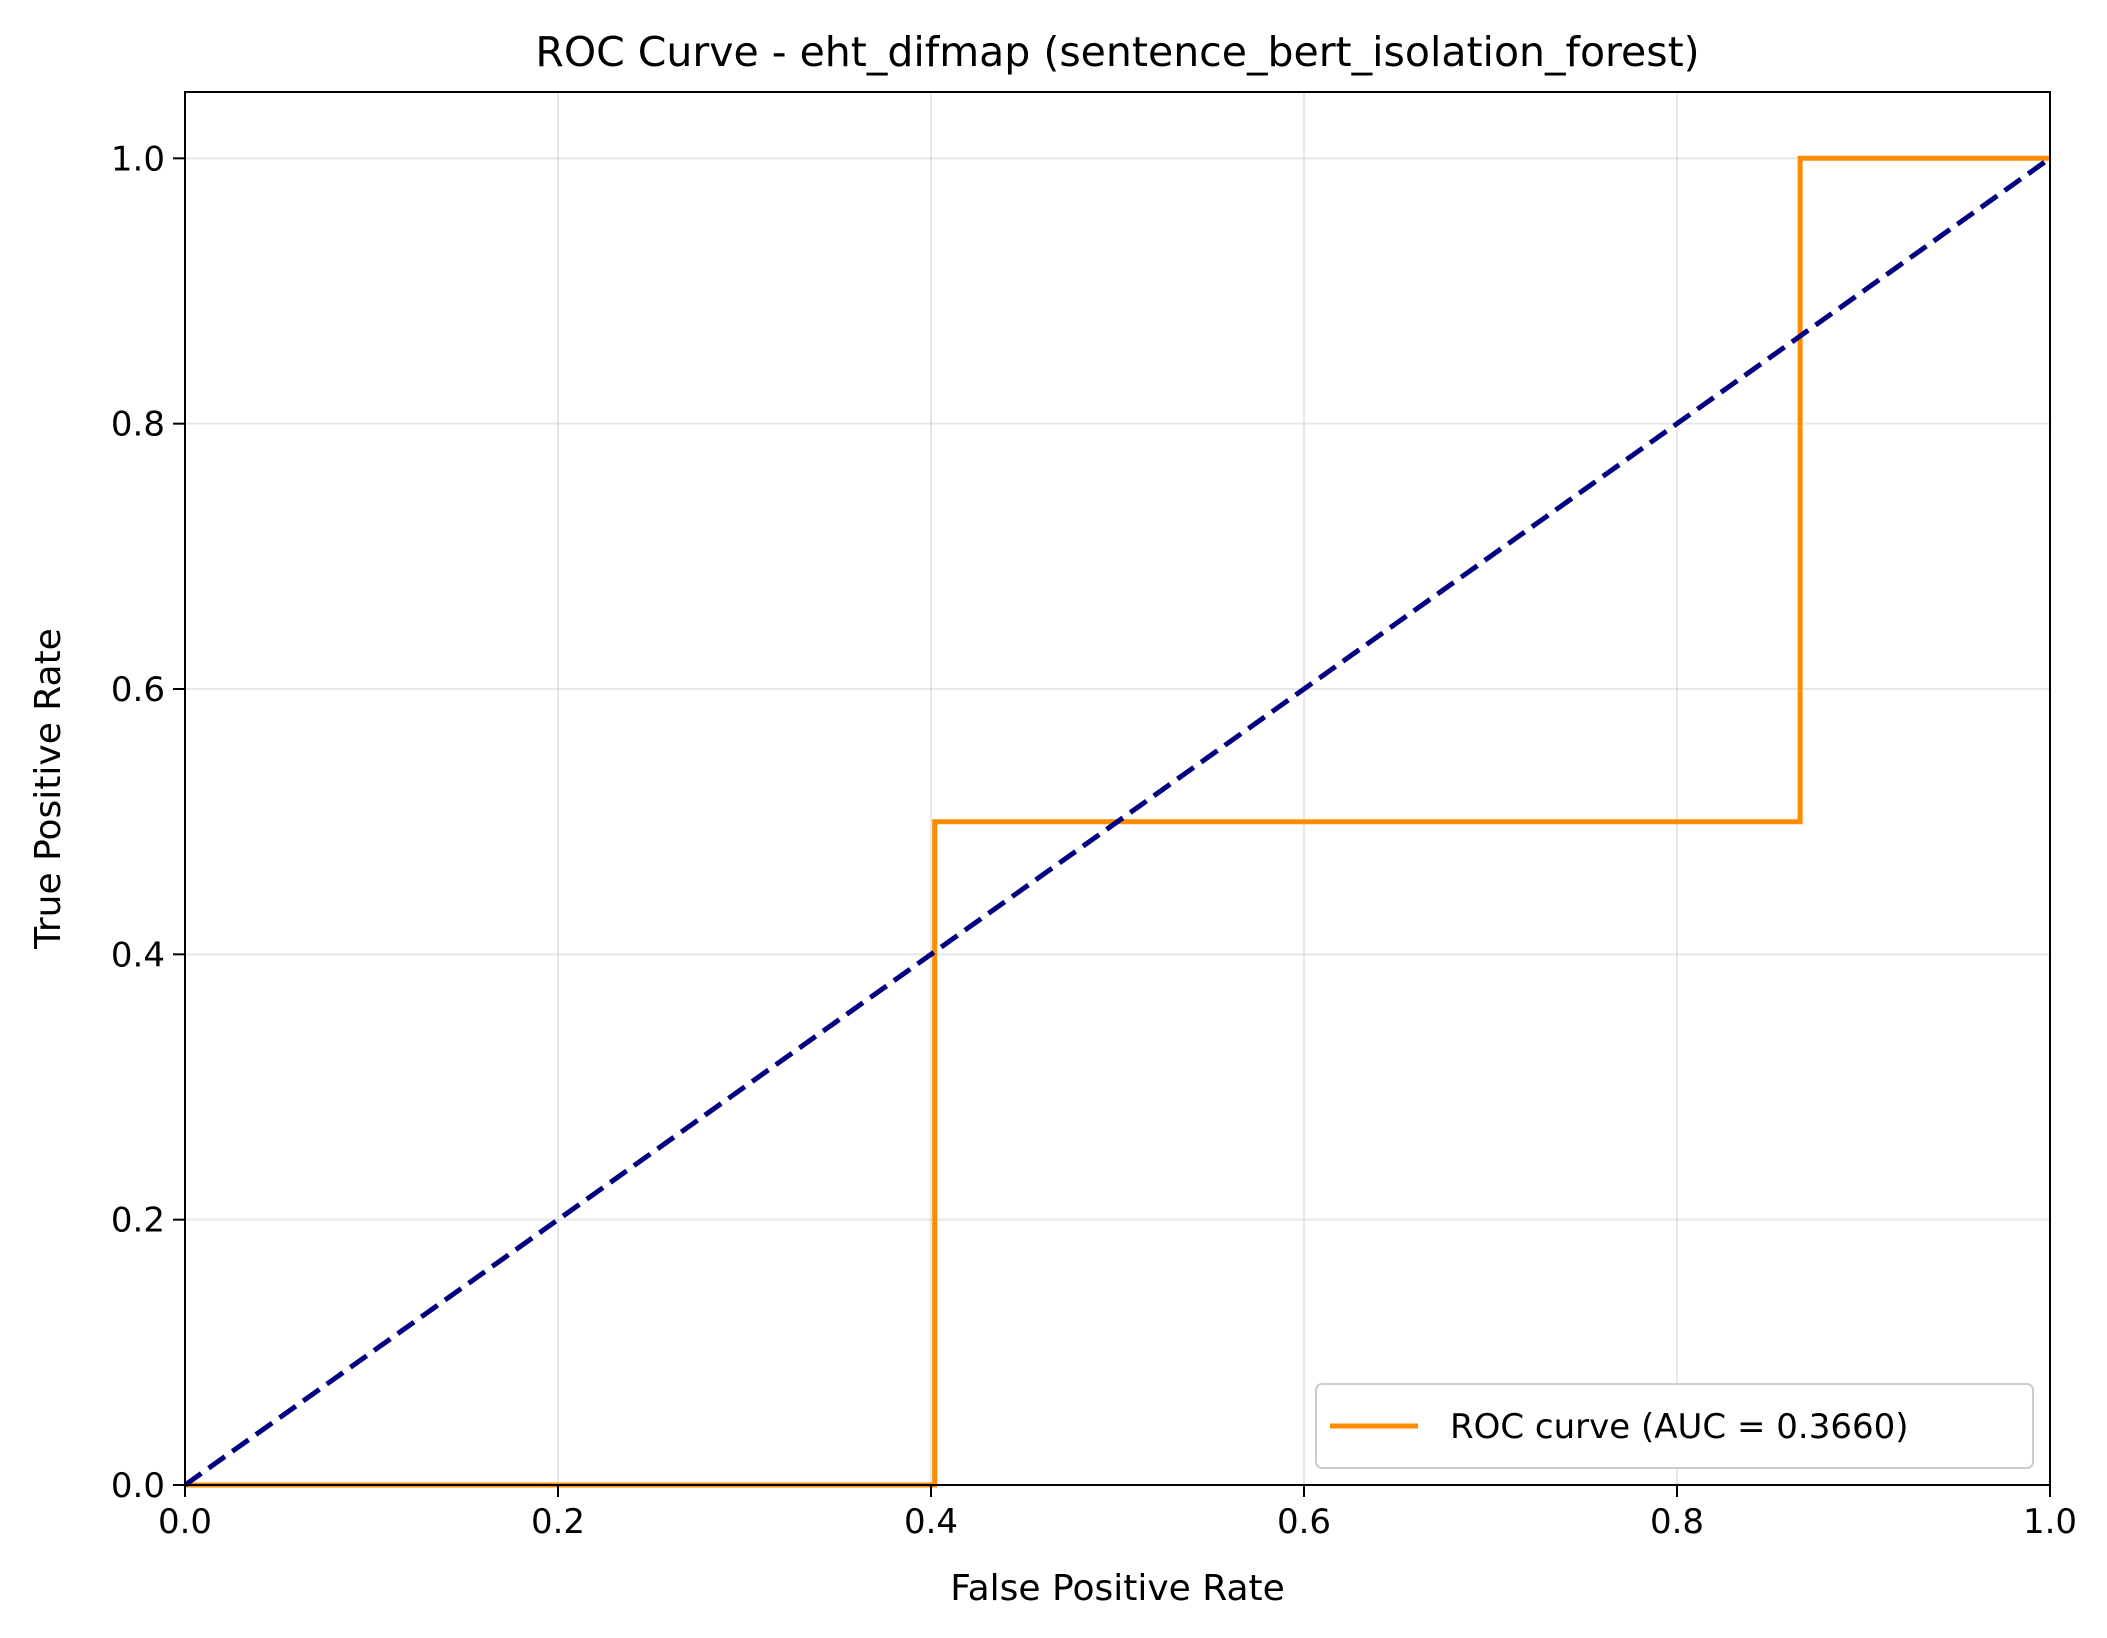  Describe the element at coordinates (138, 1486) in the screenshot. I see `y-tick-label: 0.0` at that location.